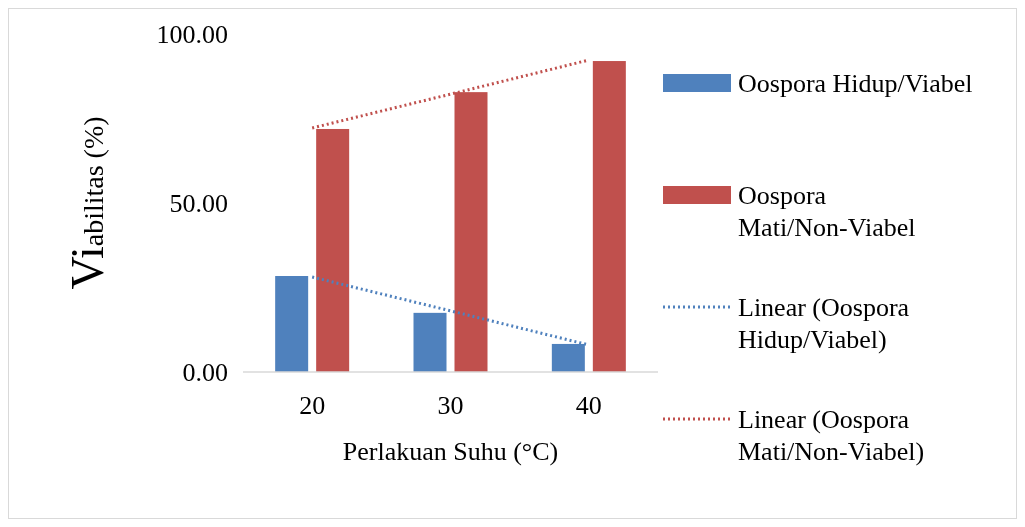 The image size is (1025, 527). What do you see at coordinates (450, 451) in the screenshot?
I see `x-axis-title: Perlakuan Suhu (°C)` at bounding box center [450, 451].